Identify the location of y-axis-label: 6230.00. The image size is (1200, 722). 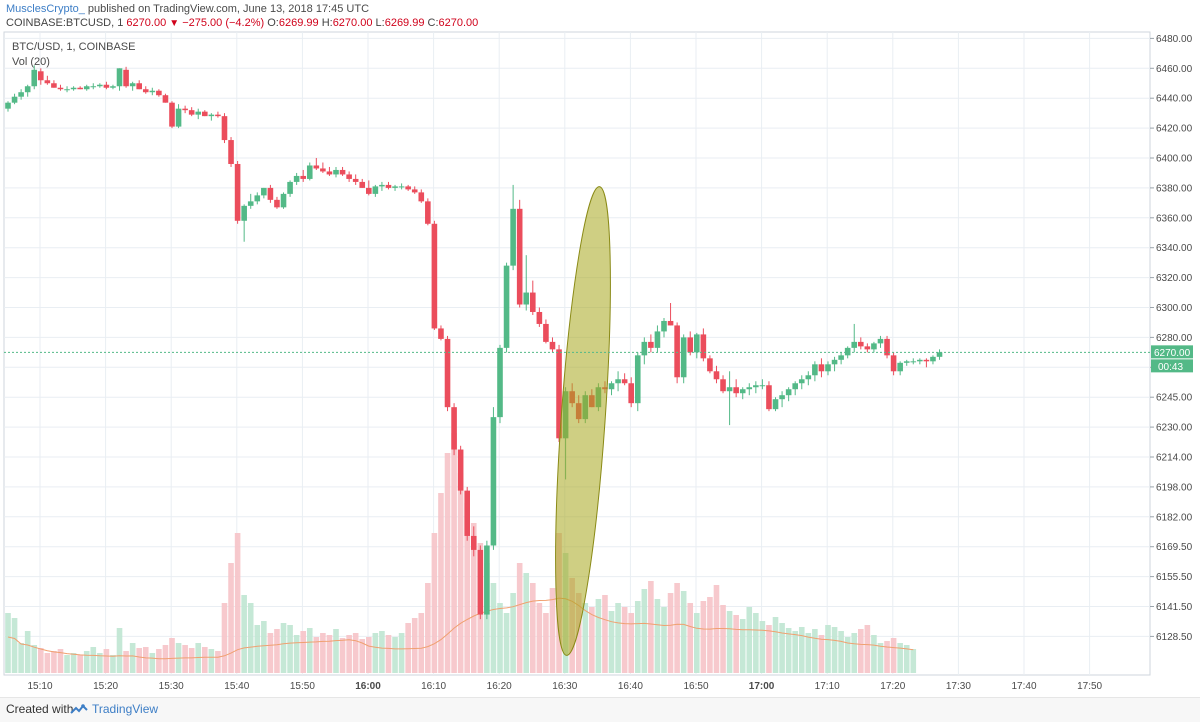
(1174, 428).